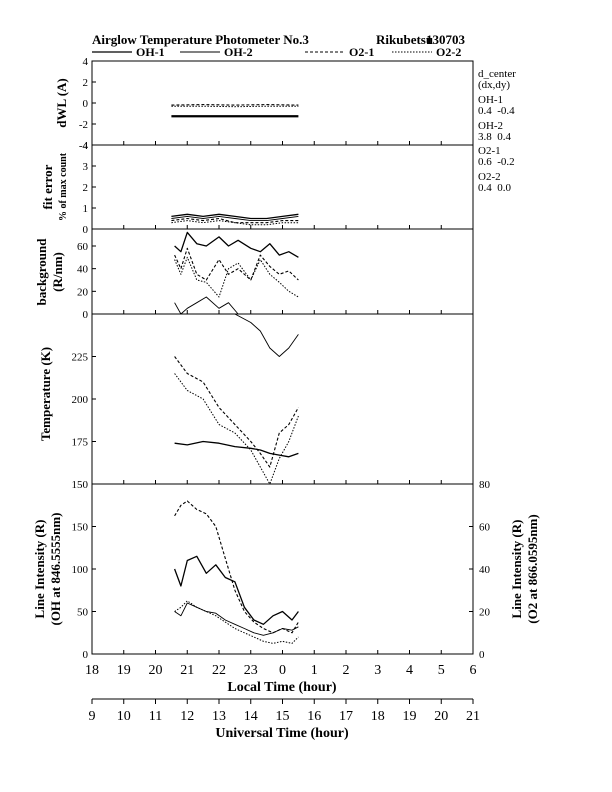 This screenshot has width=612, height=792. Describe the element at coordinates (86, 188) in the screenshot. I see `ytick-label-fit-2: 2` at that location.